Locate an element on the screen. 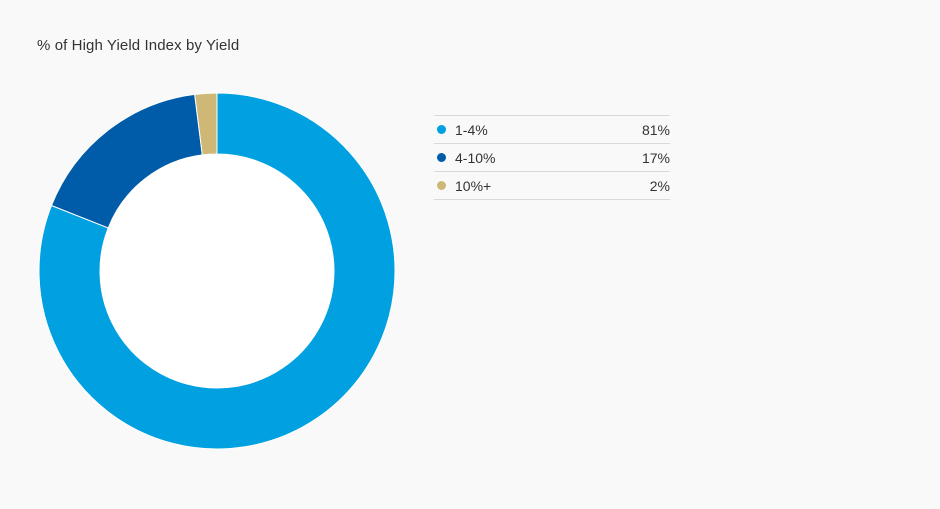 The width and height of the screenshot is (940, 509). legend-item: 4-10% 17% is located at coordinates (552, 158).